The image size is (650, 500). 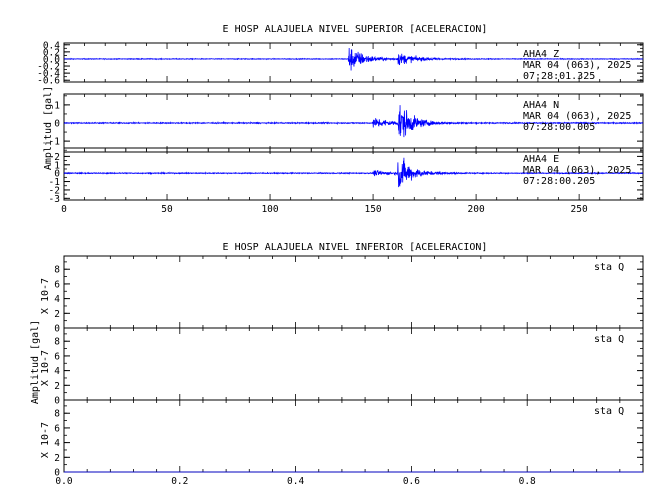 I want to click on chart2-panel1-annotation: sta Q, so click(x=609, y=267).